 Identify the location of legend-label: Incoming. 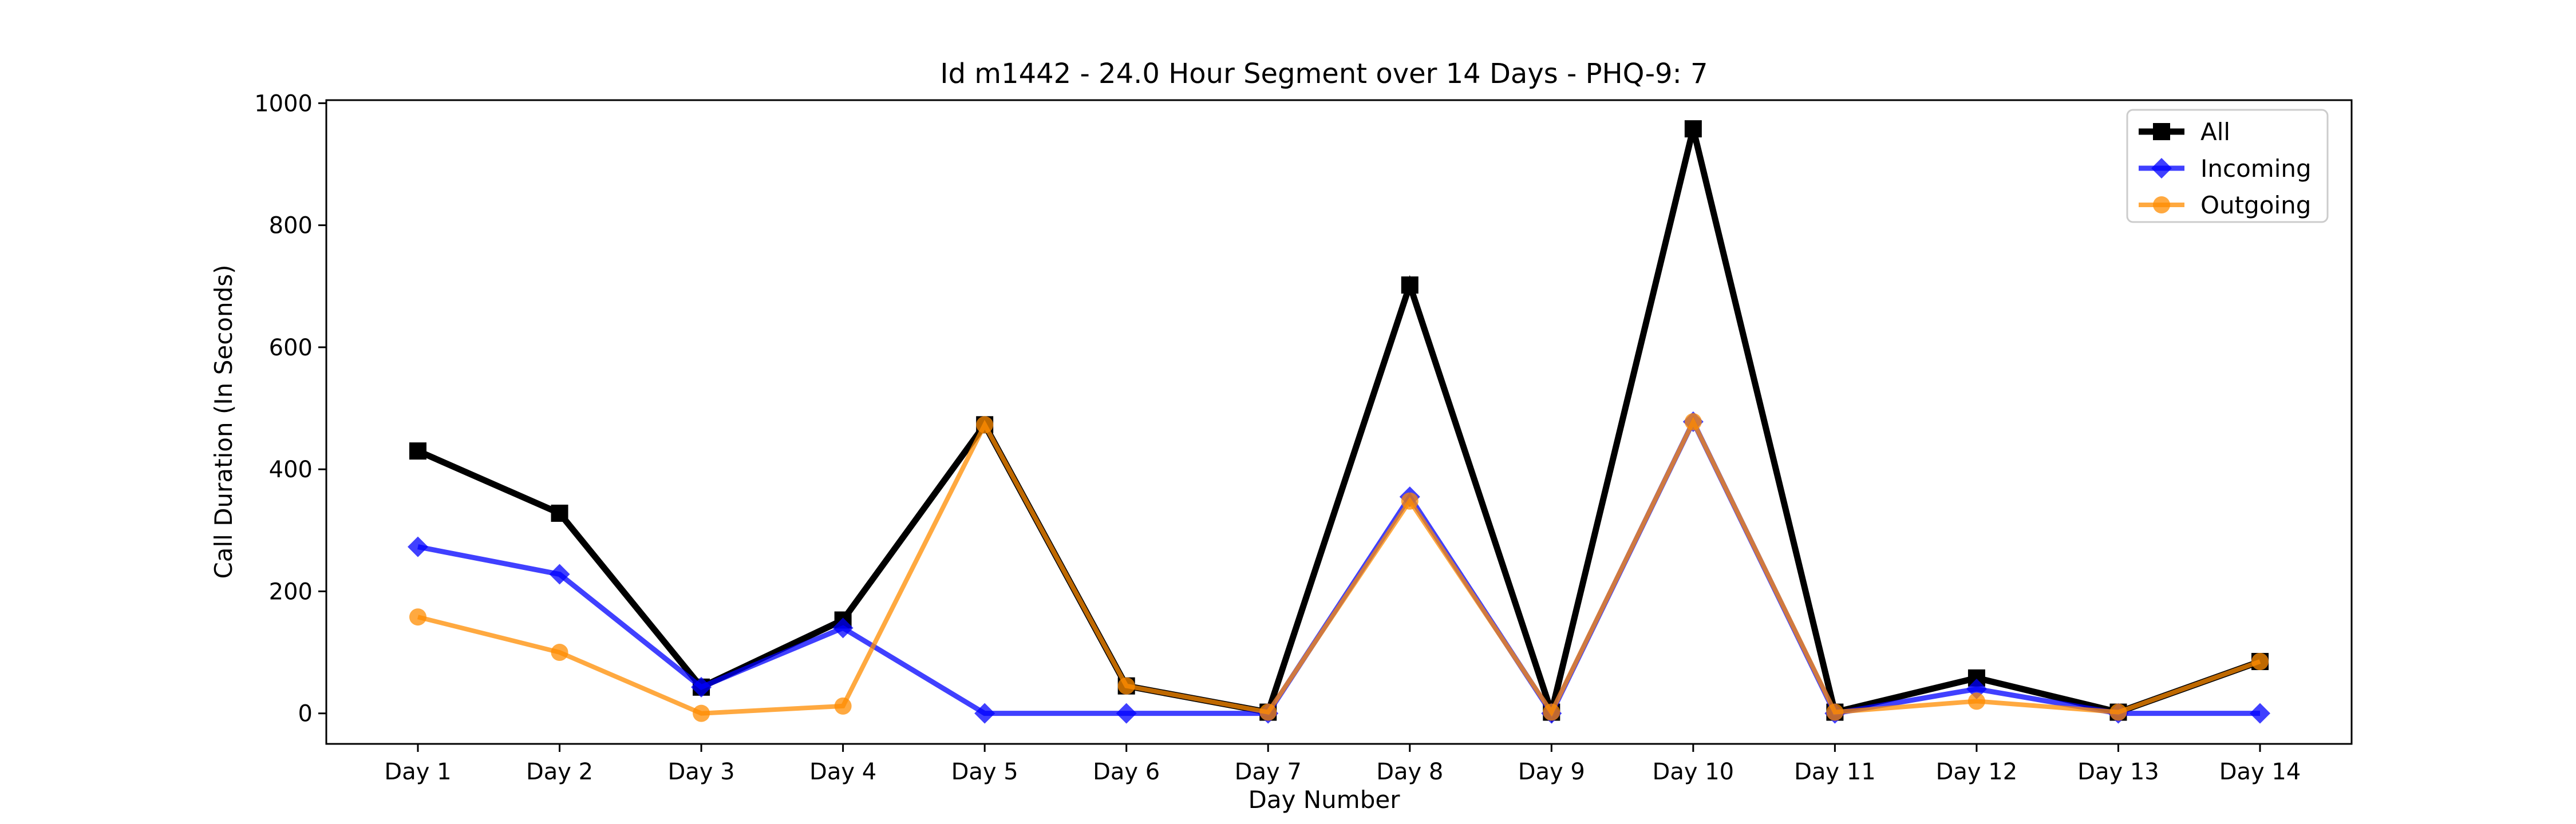
(2256, 168).